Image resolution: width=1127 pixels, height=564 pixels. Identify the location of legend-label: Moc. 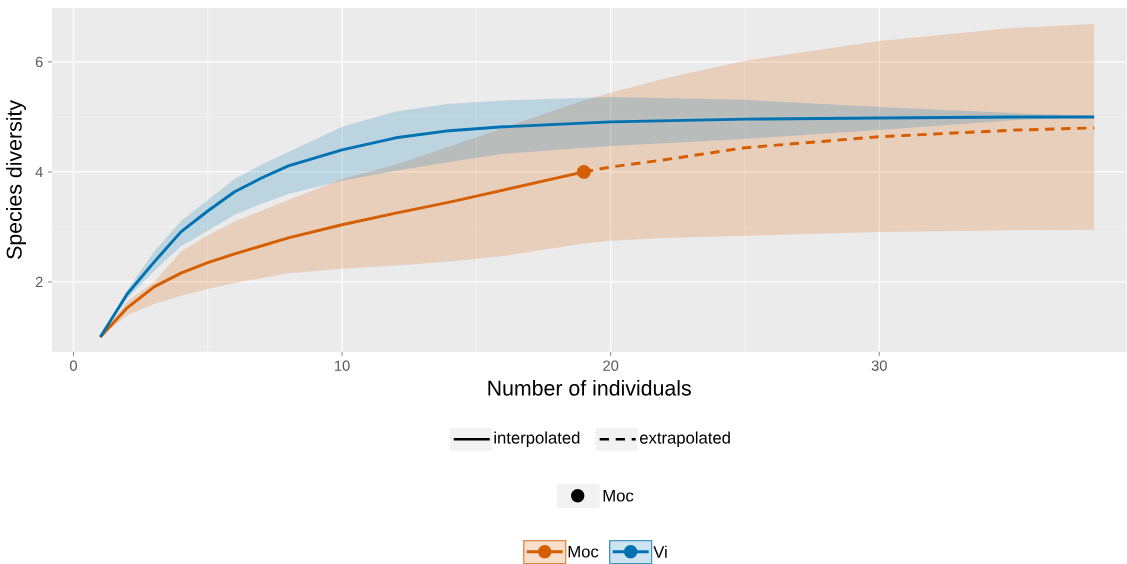
(583, 551).